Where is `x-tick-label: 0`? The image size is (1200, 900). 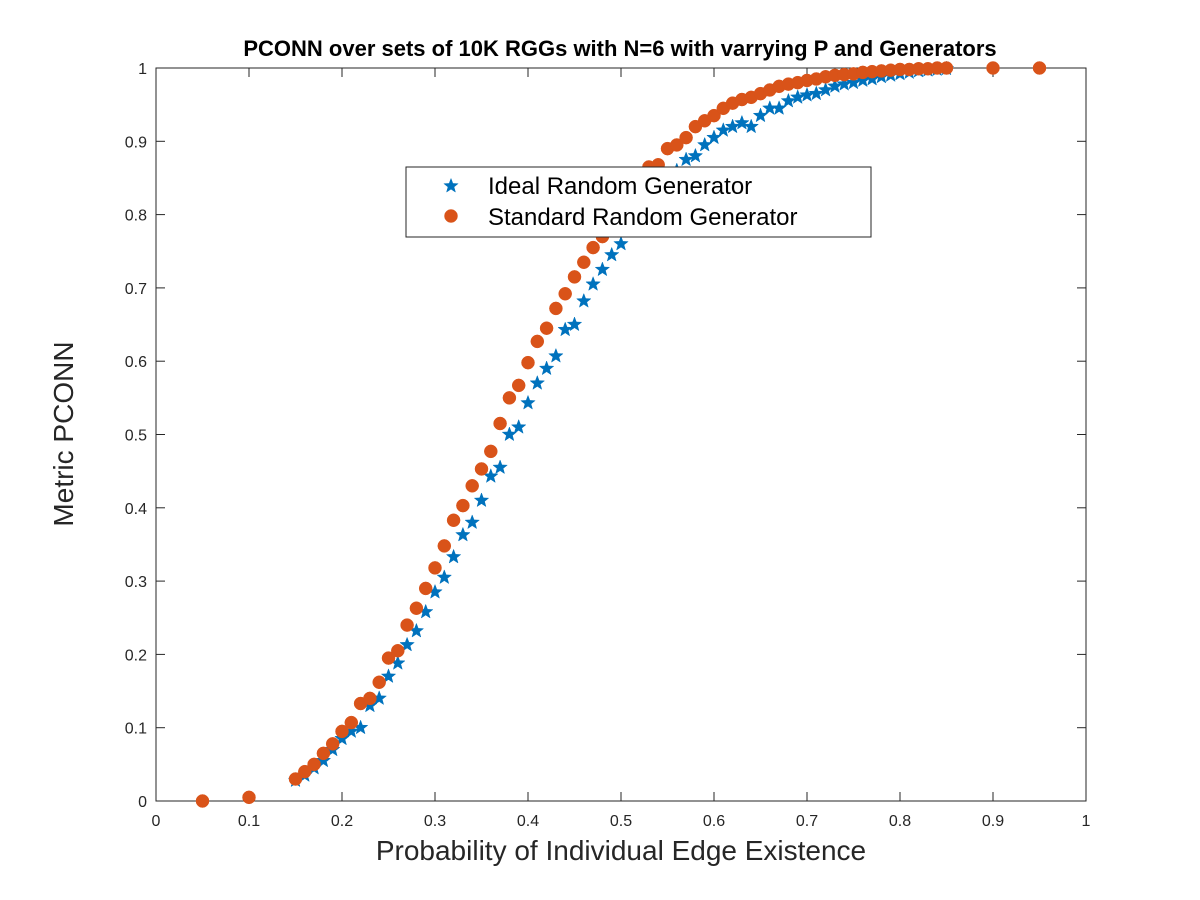 x-tick-label: 0 is located at coordinates (156, 821).